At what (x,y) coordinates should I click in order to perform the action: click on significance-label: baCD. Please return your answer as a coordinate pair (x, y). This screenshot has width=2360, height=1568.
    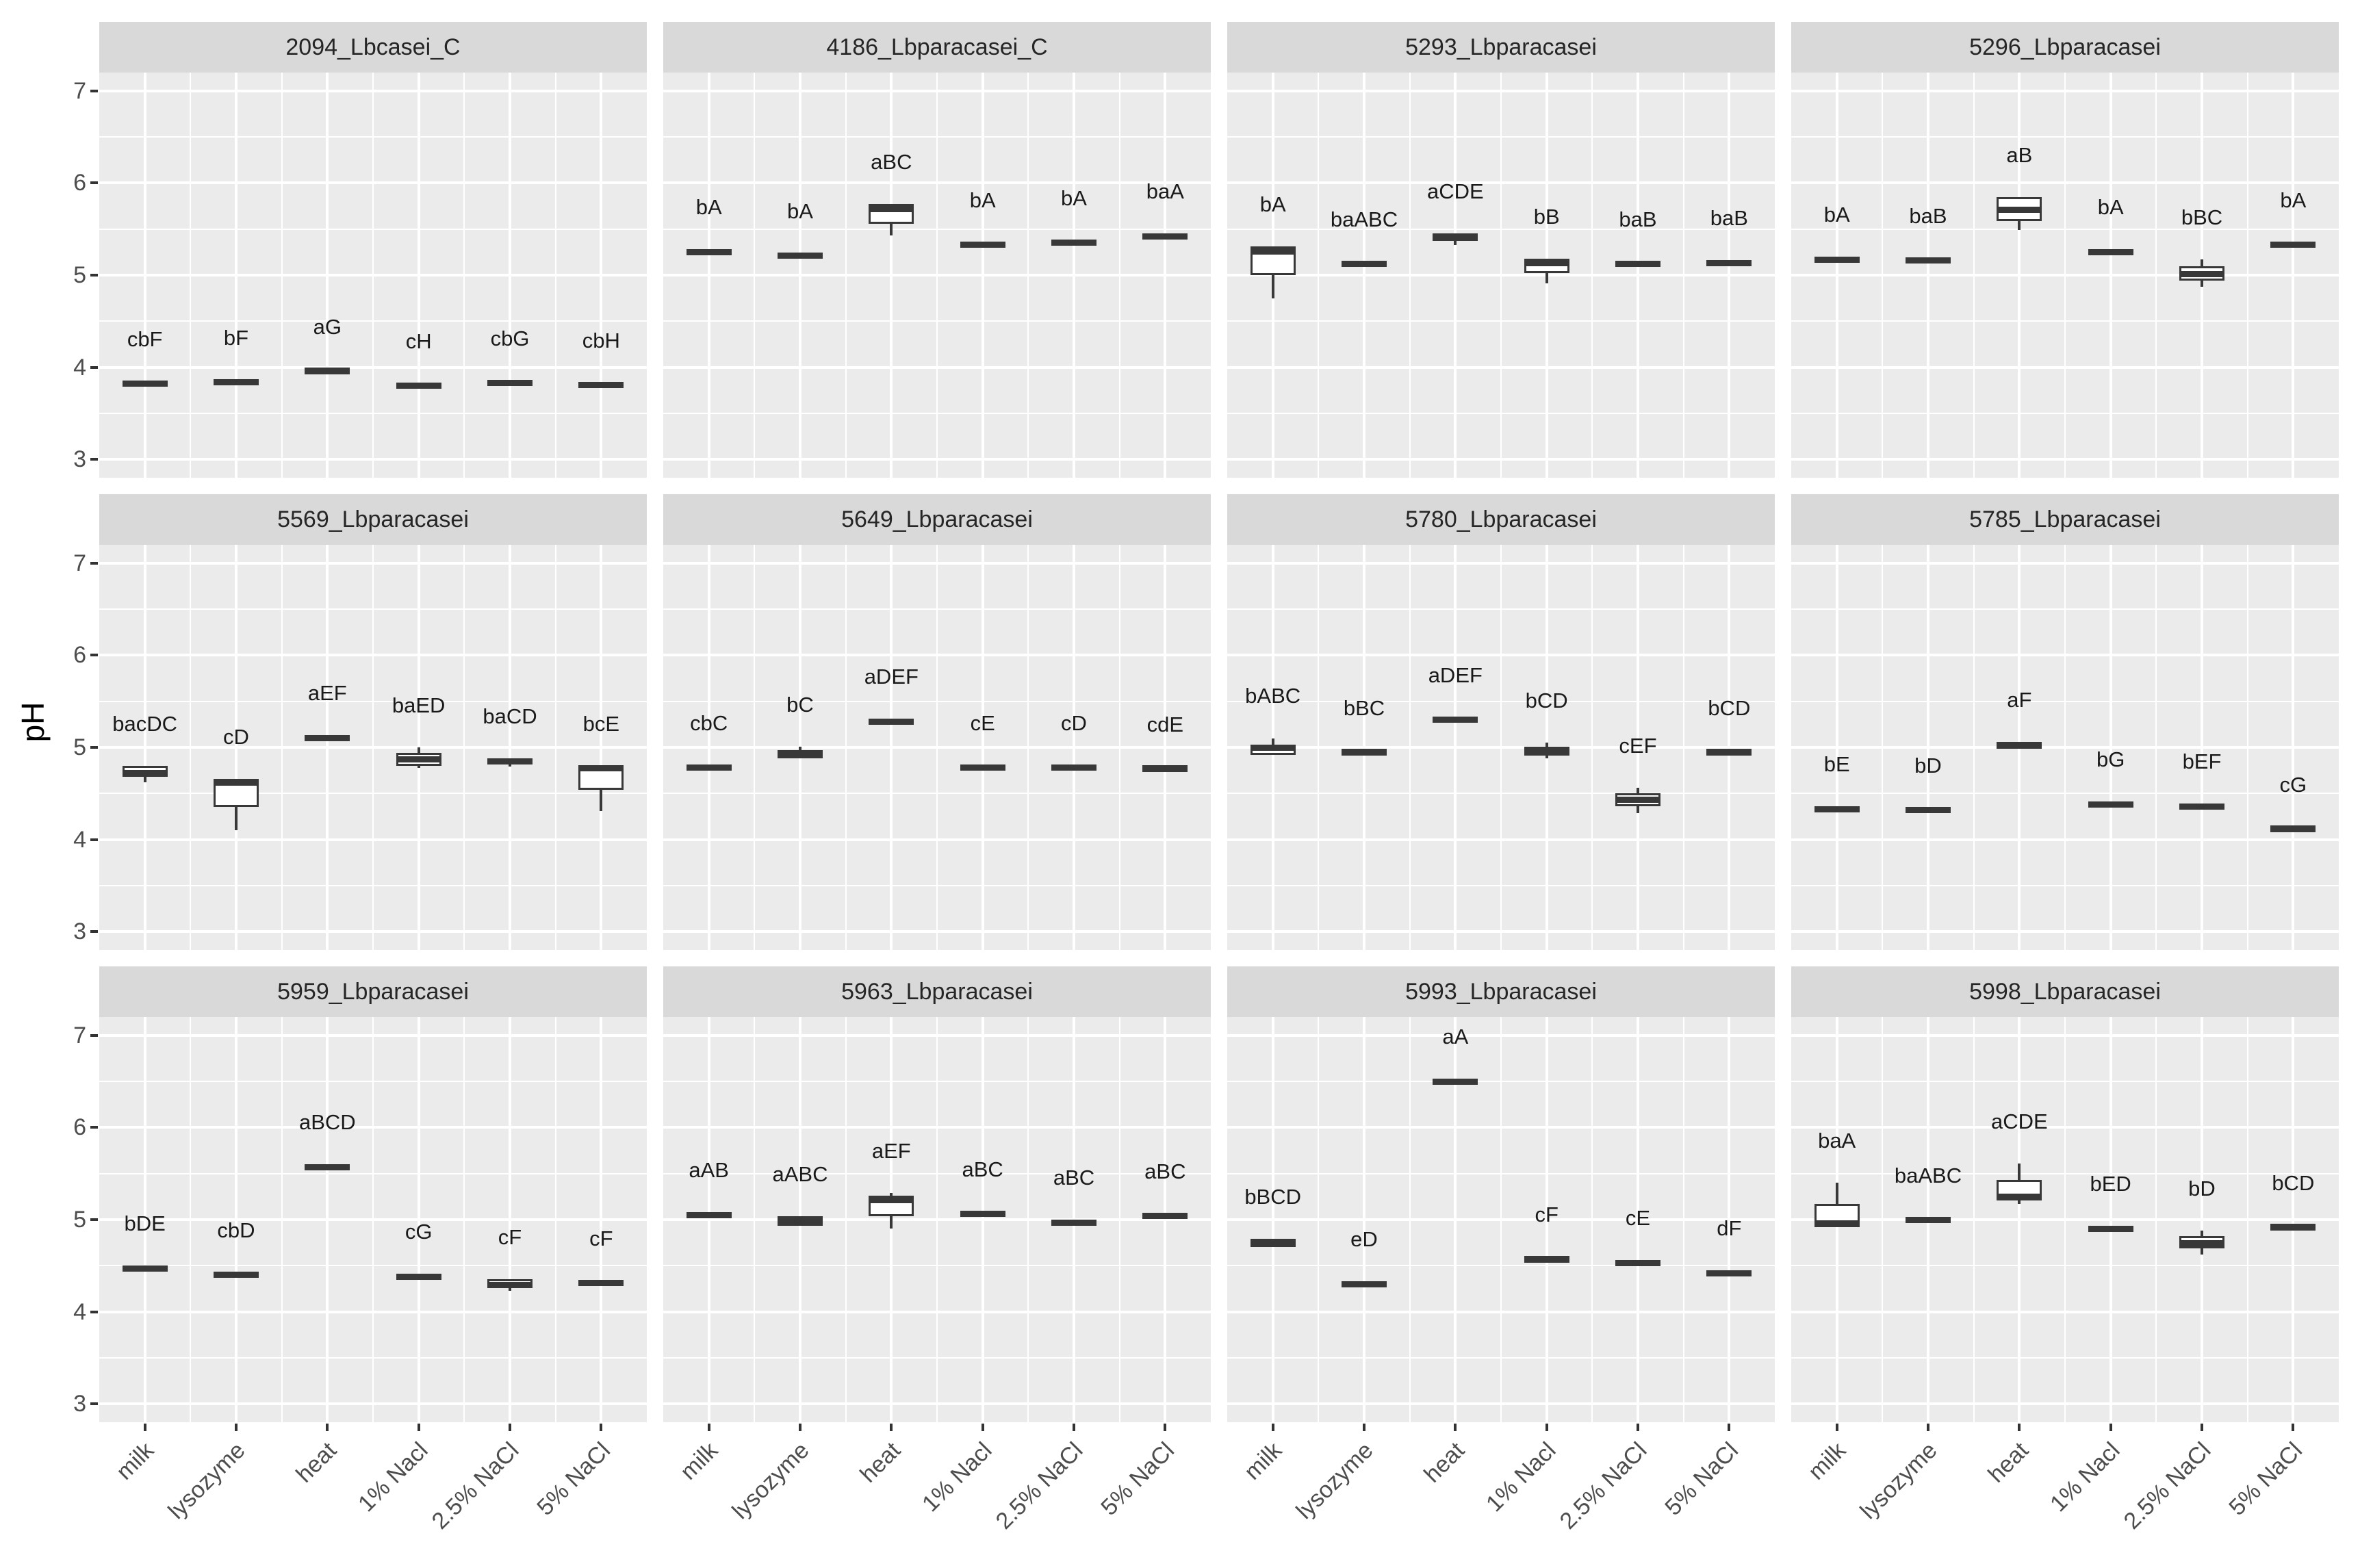
    Looking at the image, I should click on (510, 716).